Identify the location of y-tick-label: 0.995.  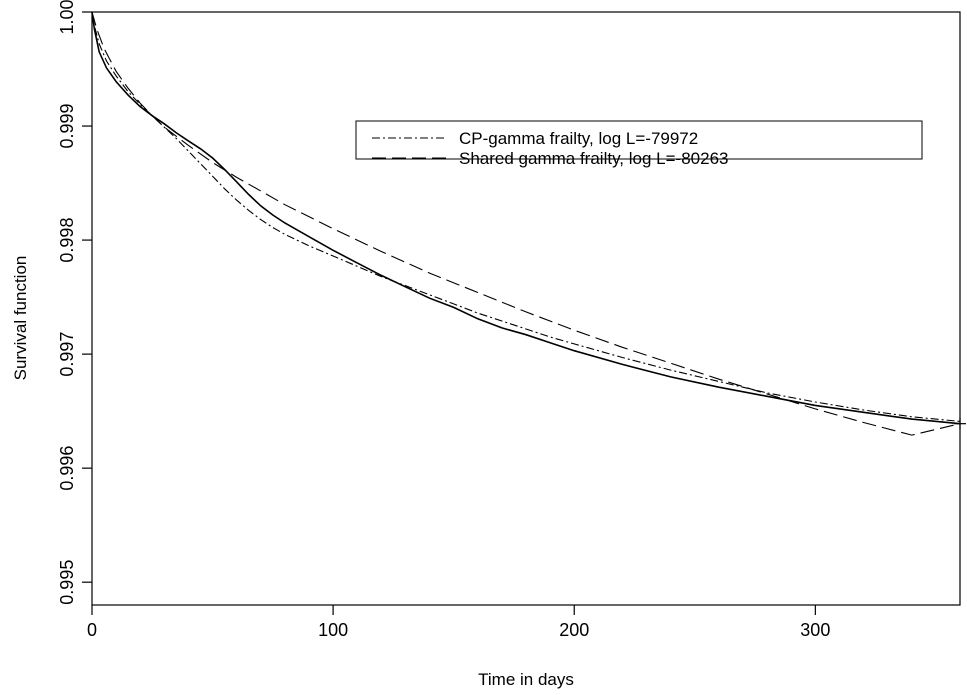
(67, 582).